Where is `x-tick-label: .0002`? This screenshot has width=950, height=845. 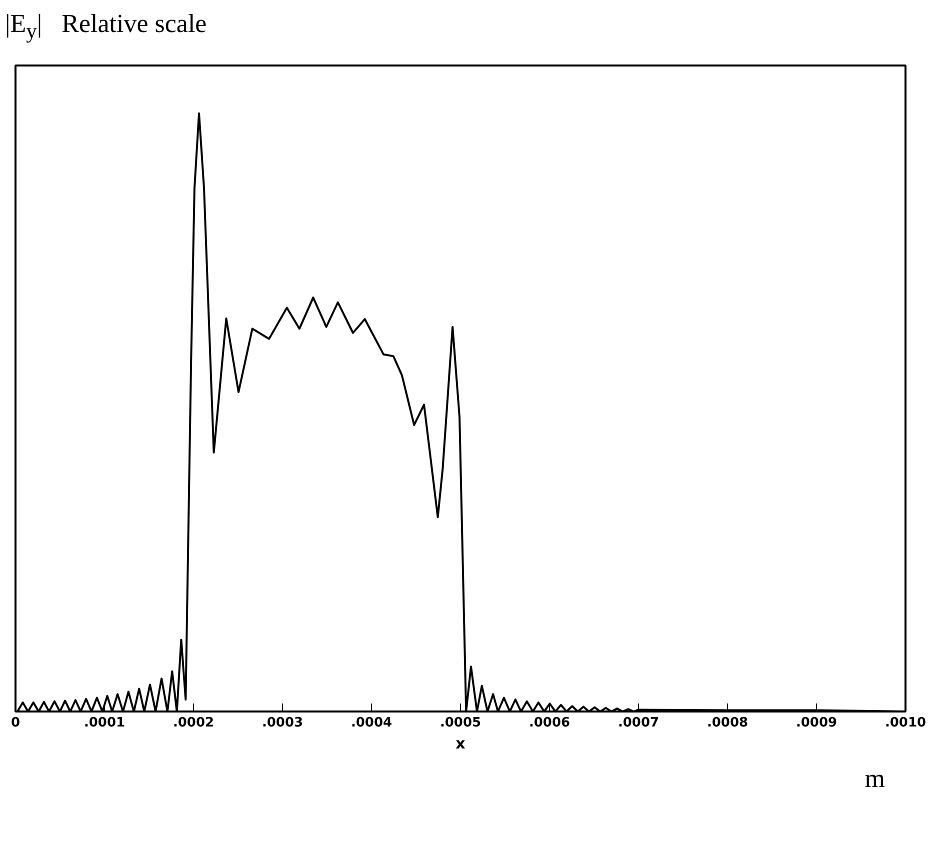 x-tick-label: .0002 is located at coordinates (193, 723).